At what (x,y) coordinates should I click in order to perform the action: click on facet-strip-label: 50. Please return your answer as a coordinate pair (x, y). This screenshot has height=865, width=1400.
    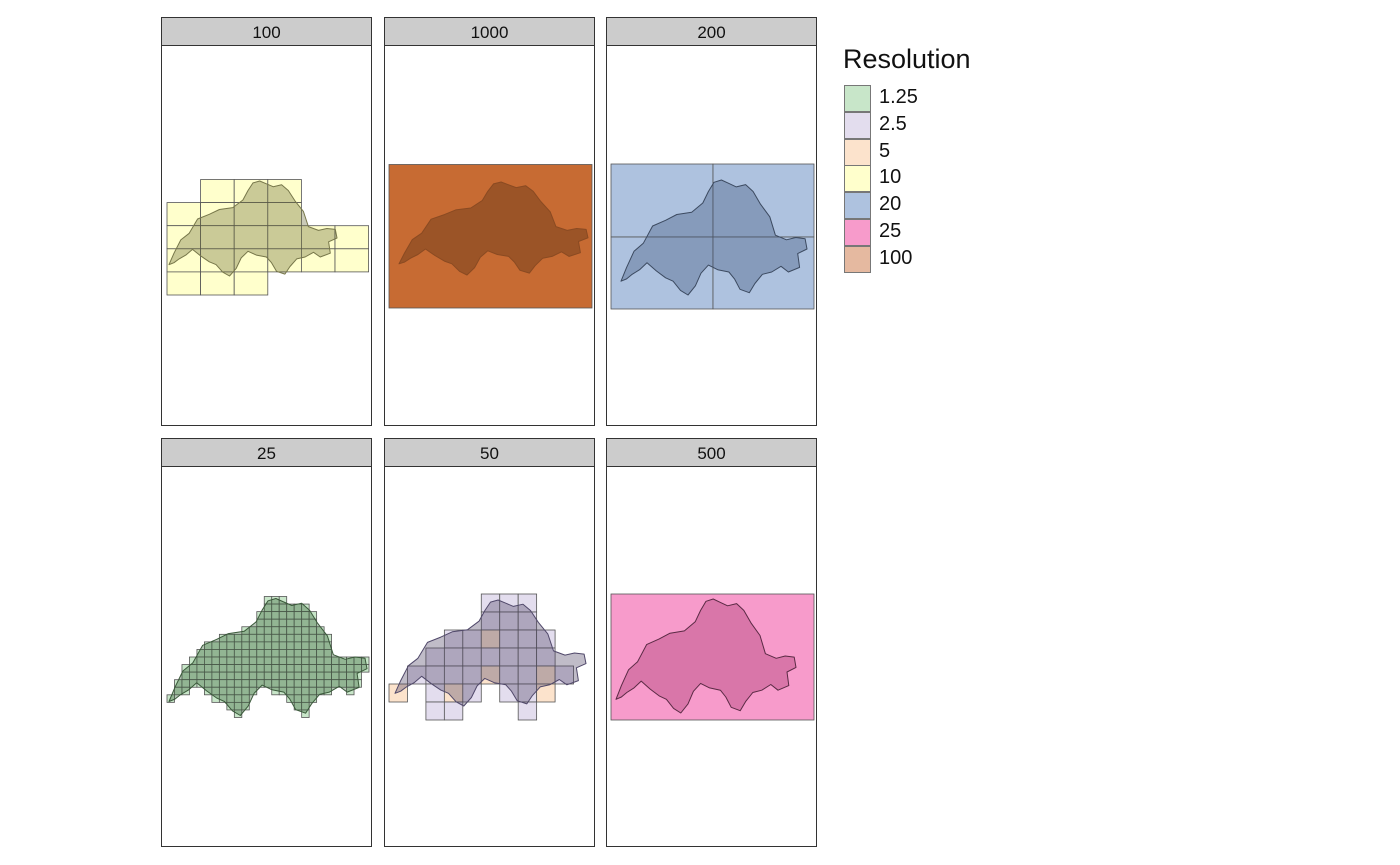
    Looking at the image, I should click on (489, 453).